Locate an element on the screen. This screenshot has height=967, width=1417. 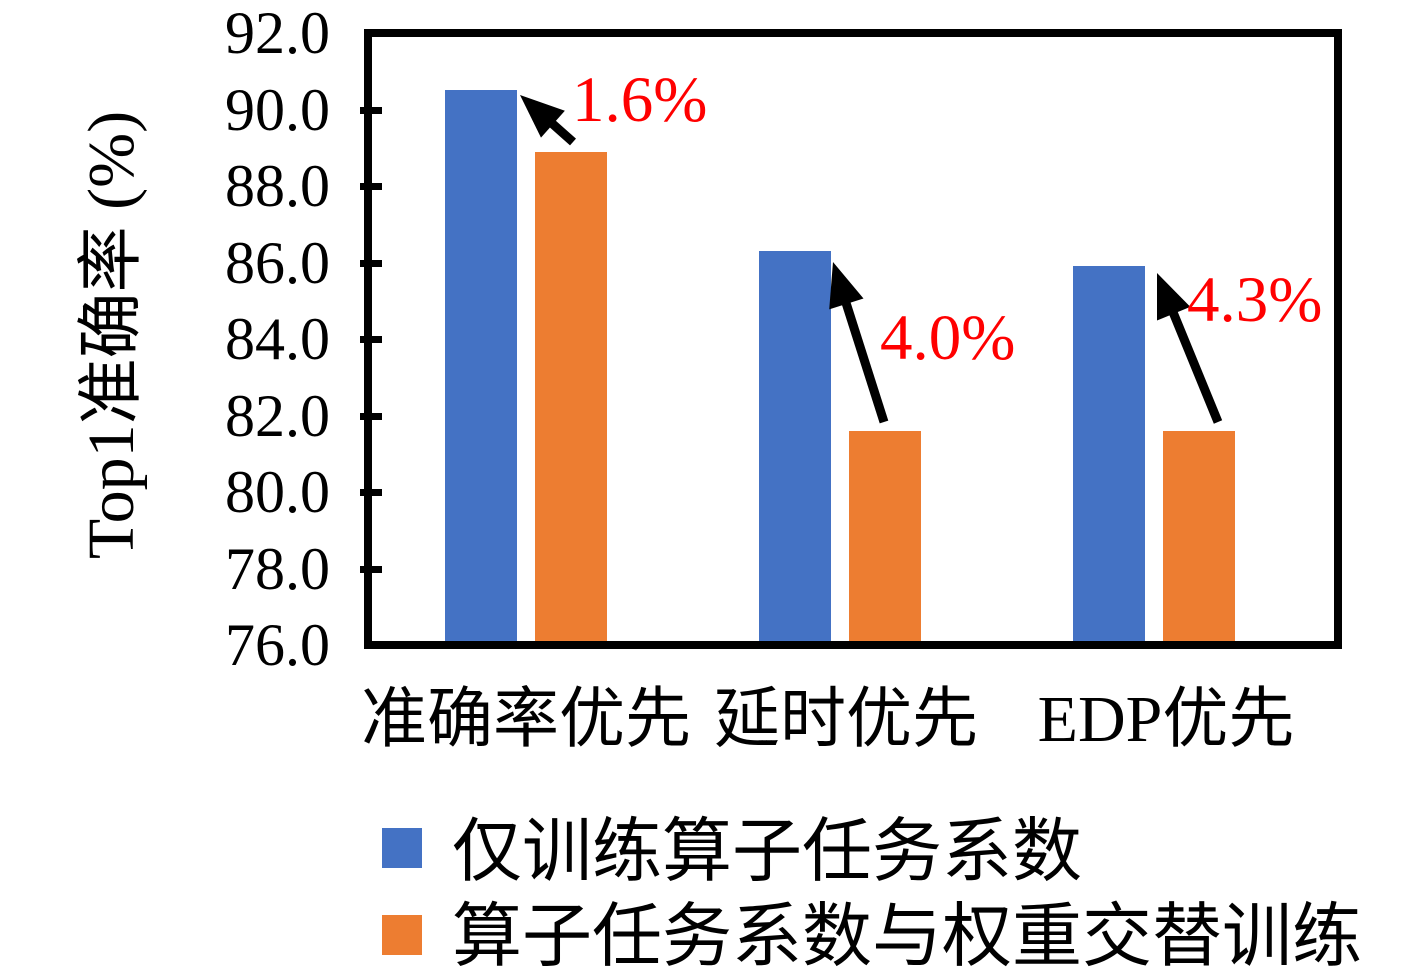
y-axis-tick-label: 80.0 is located at coordinates (277, 492).